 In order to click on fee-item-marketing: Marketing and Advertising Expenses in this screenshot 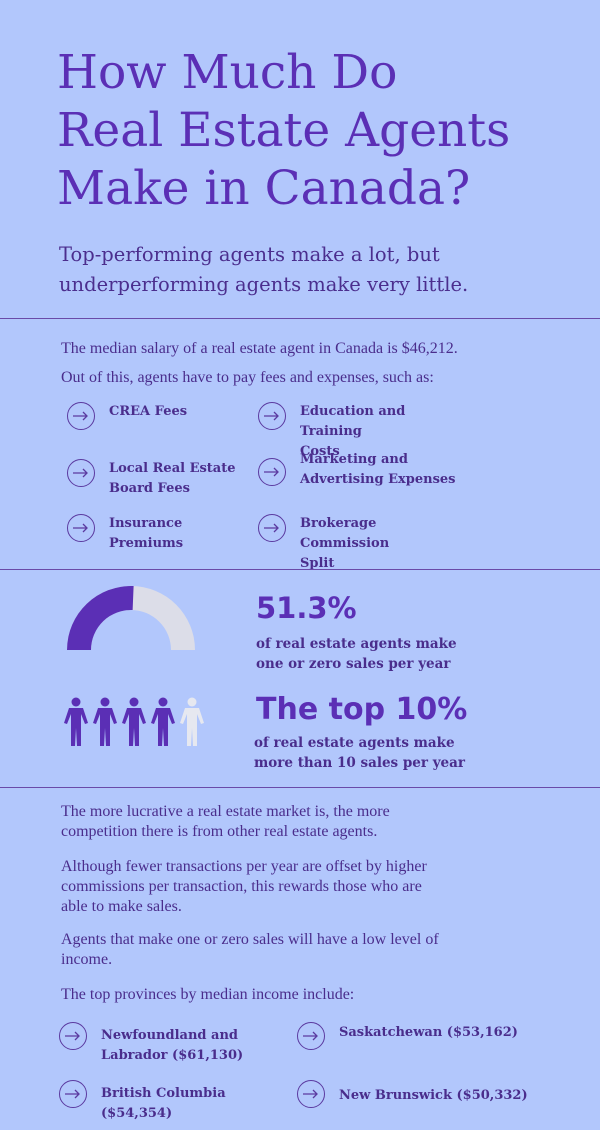, I will do `click(364, 471)`.